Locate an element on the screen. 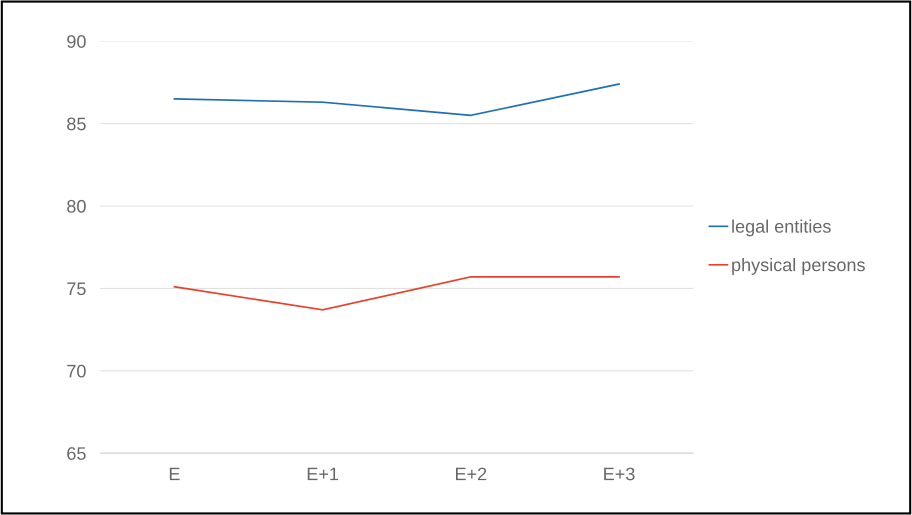  y-tick-label: 75 is located at coordinates (76, 289).